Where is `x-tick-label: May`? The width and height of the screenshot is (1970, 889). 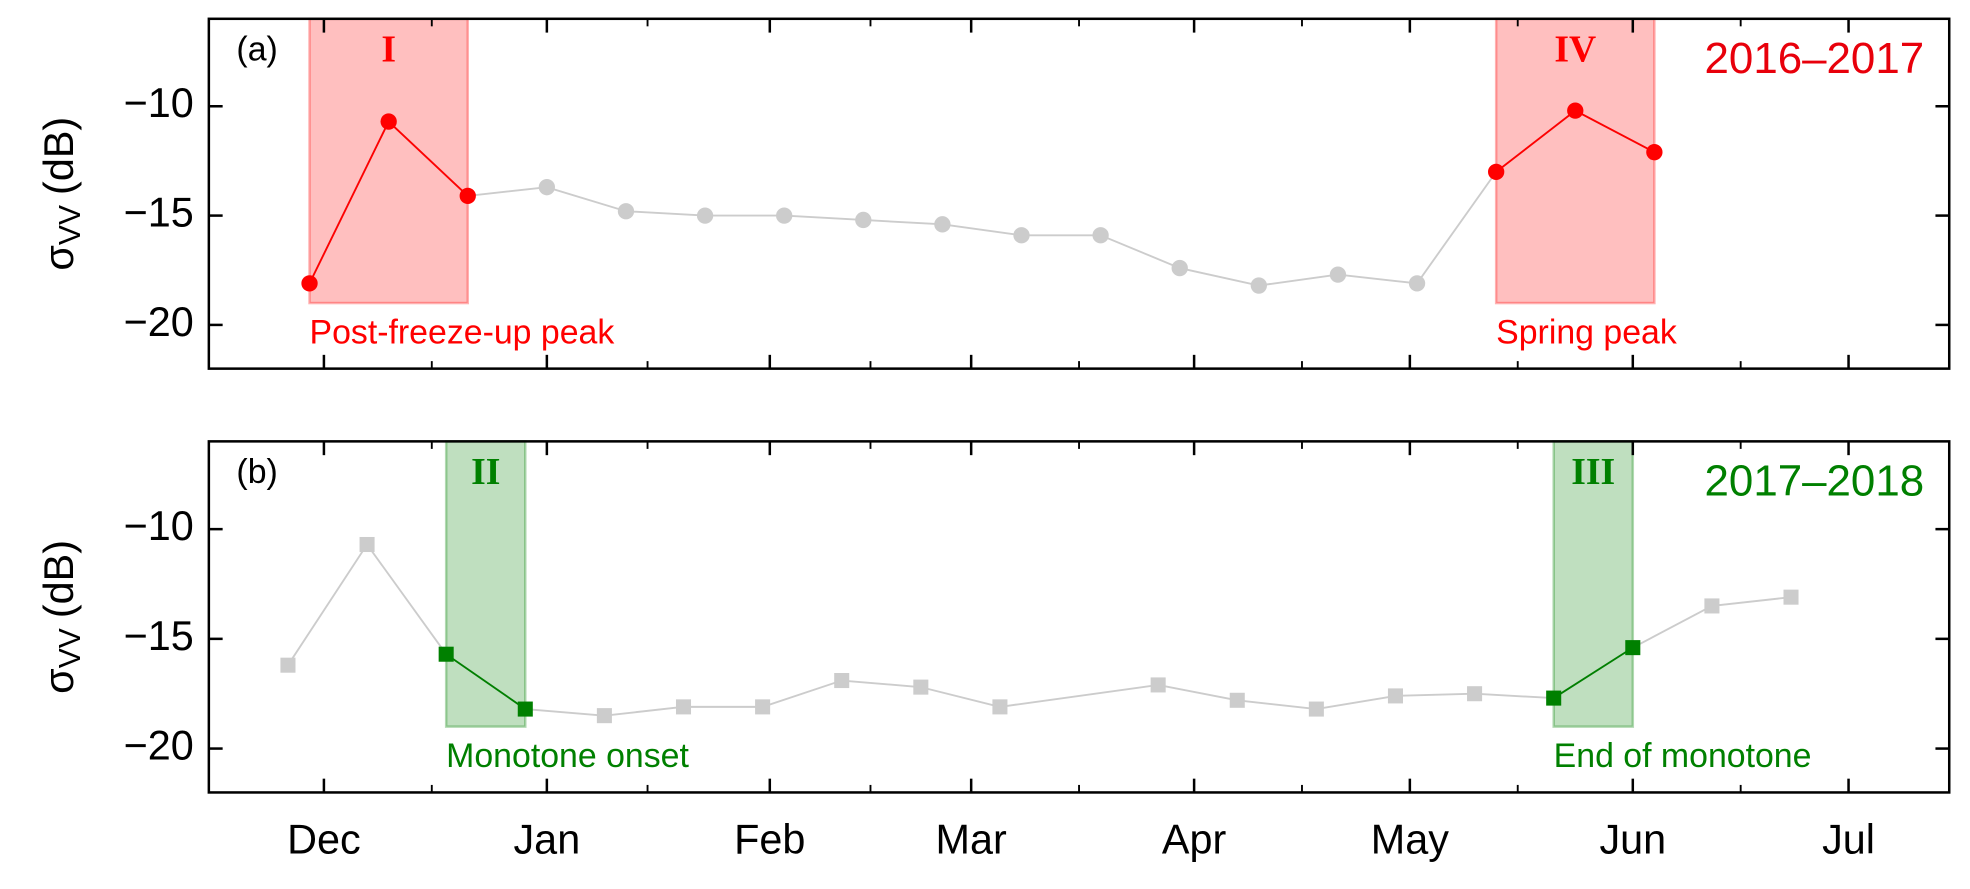 x-tick-label: May is located at coordinates (1410, 840).